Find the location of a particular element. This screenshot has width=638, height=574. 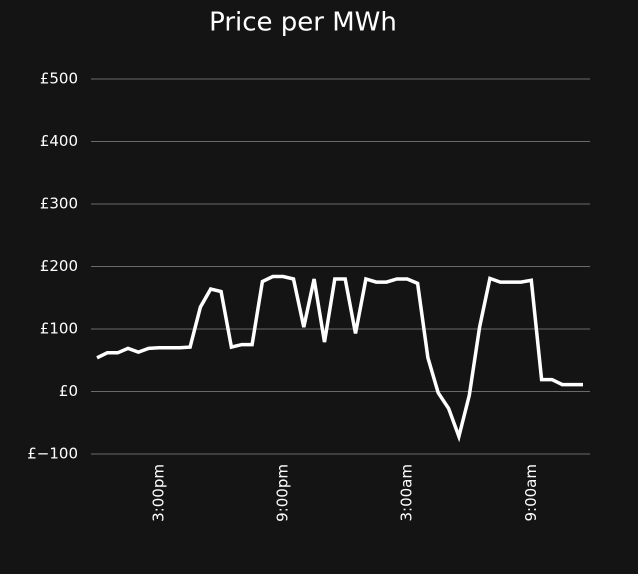

chart-title: Price per MWh is located at coordinates (303, 23).